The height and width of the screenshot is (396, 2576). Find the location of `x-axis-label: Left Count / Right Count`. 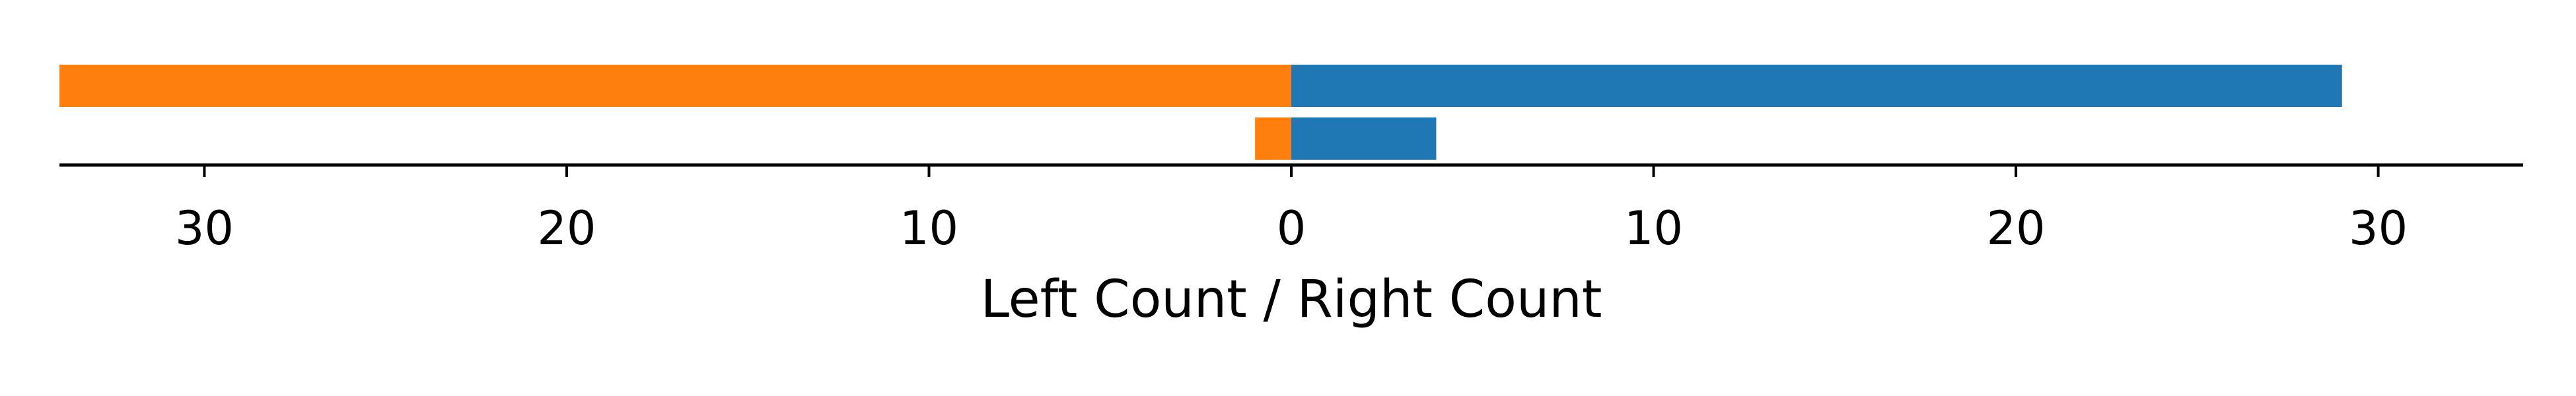

x-axis-label: Left Count / Right Count is located at coordinates (1291, 300).